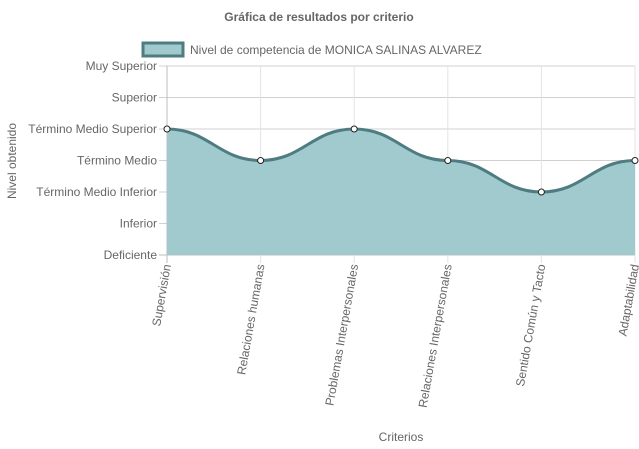  What do you see at coordinates (435, 336) in the screenshot?
I see `x-tick-label: Relaciones Interpersonales` at bounding box center [435, 336].